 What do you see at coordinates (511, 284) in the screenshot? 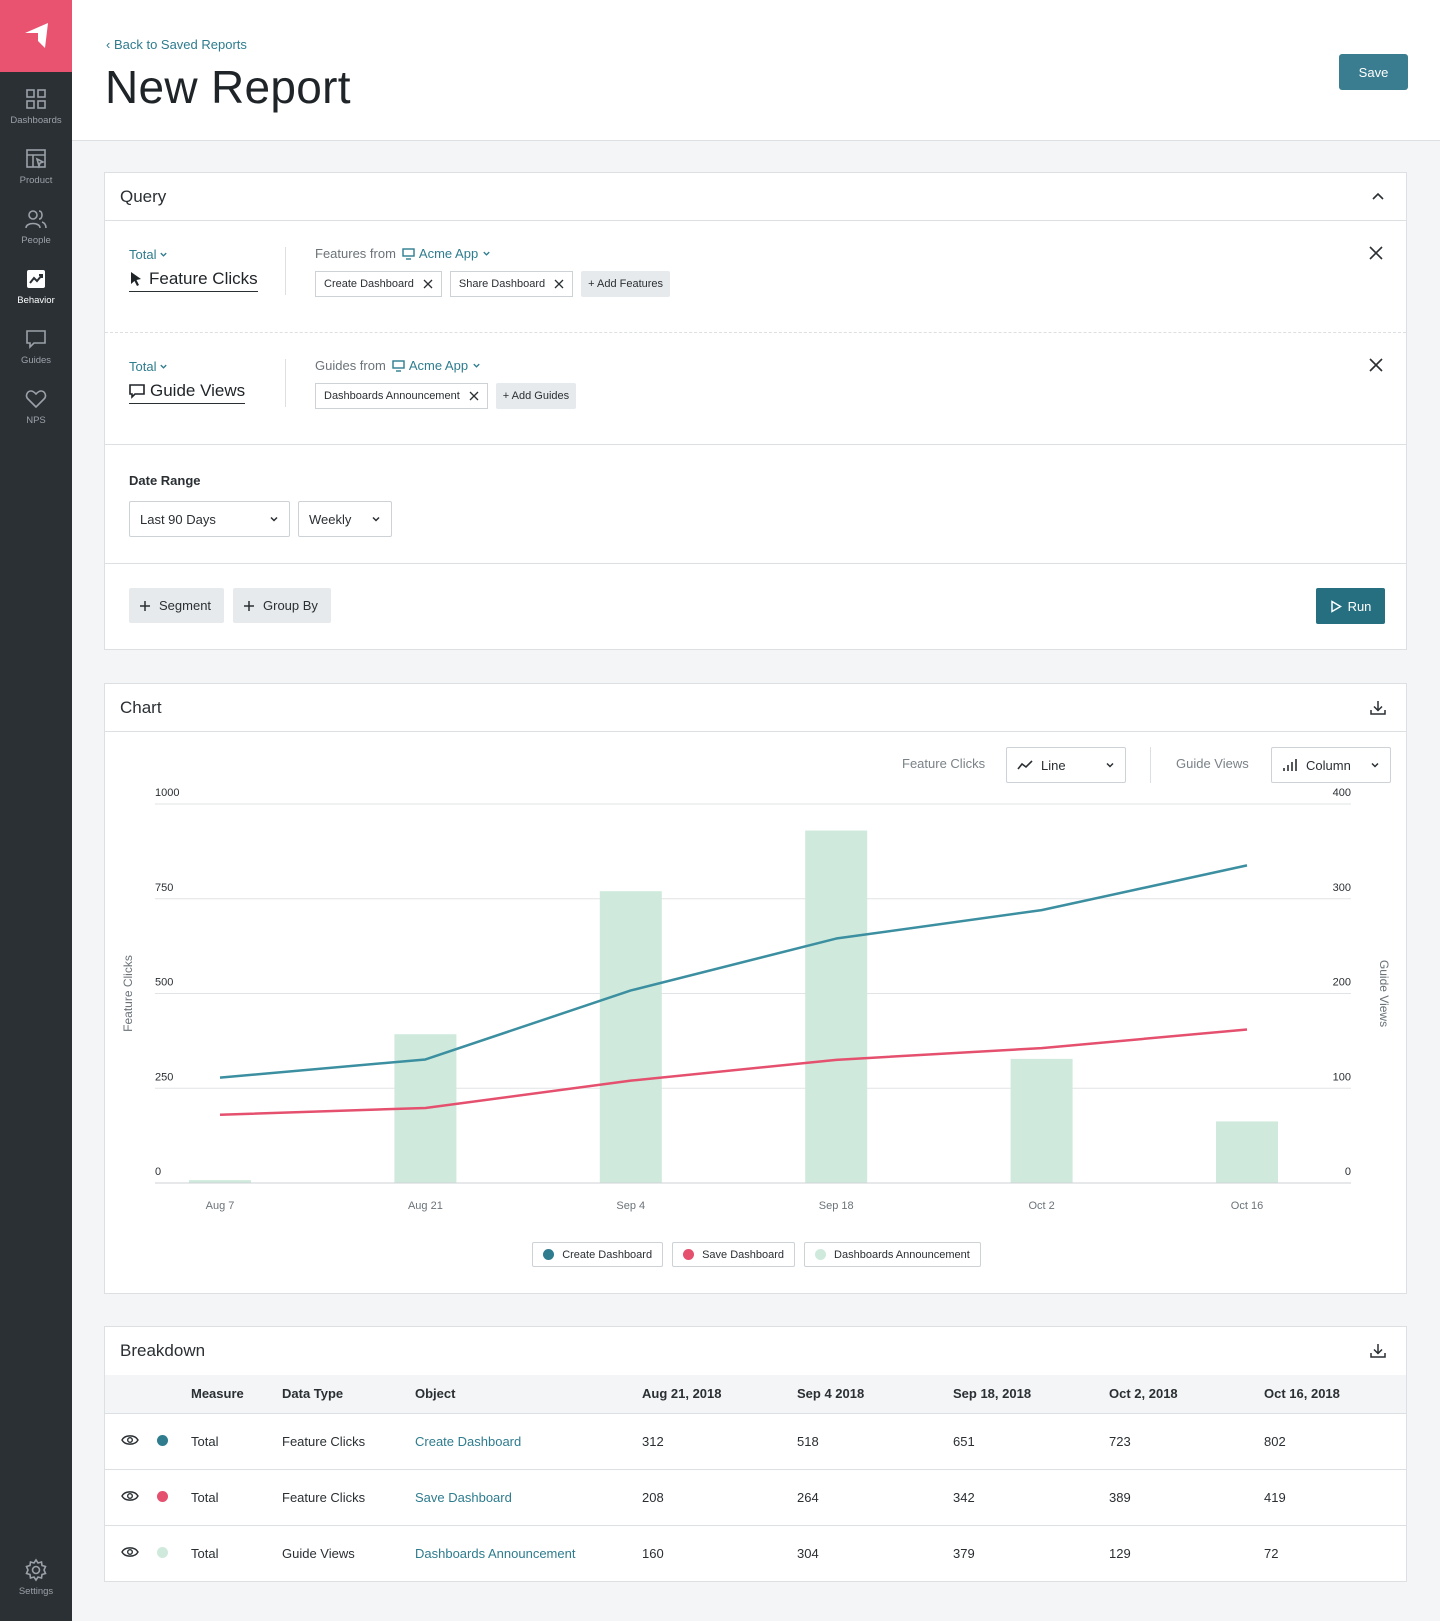
I see `feature-chip: Share Dashboard` at bounding box center [511, 284].